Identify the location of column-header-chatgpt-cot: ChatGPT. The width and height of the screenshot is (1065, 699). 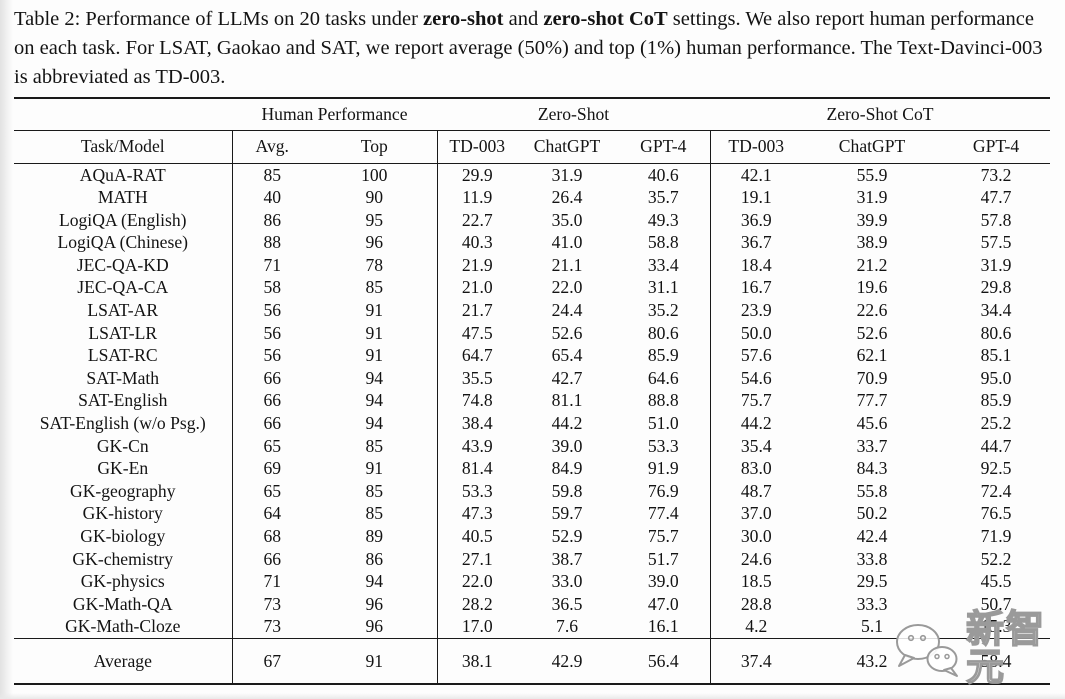
(872, 147).